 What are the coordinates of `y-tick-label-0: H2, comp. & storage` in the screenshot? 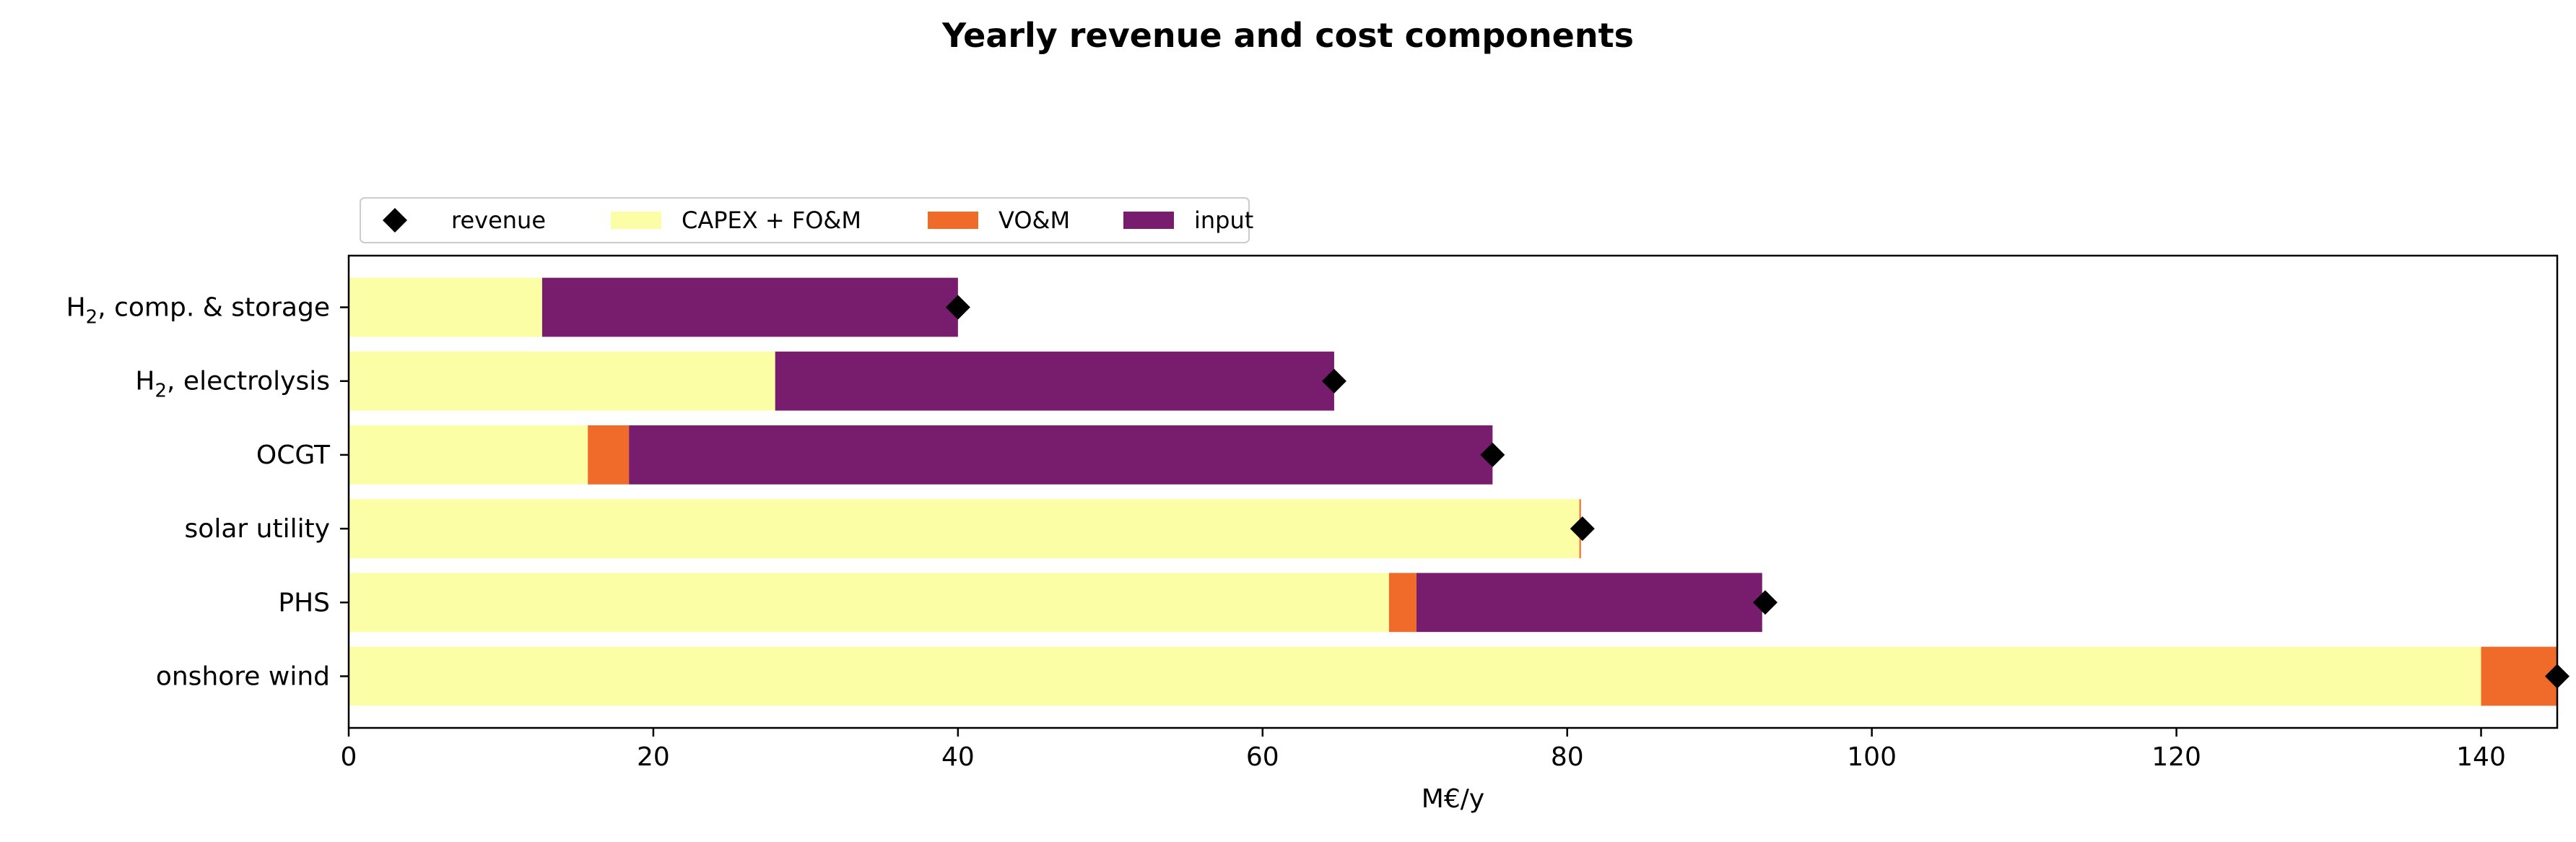 It's located at (198, 311).